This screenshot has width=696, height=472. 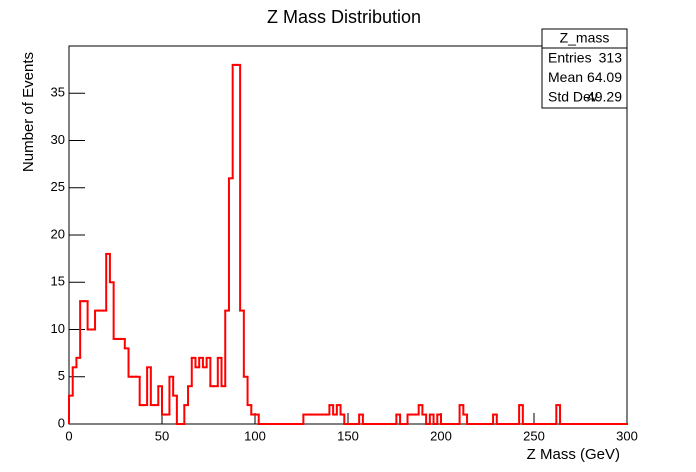 I want to click on stats-label: Mean, so click(x=565, y=77).